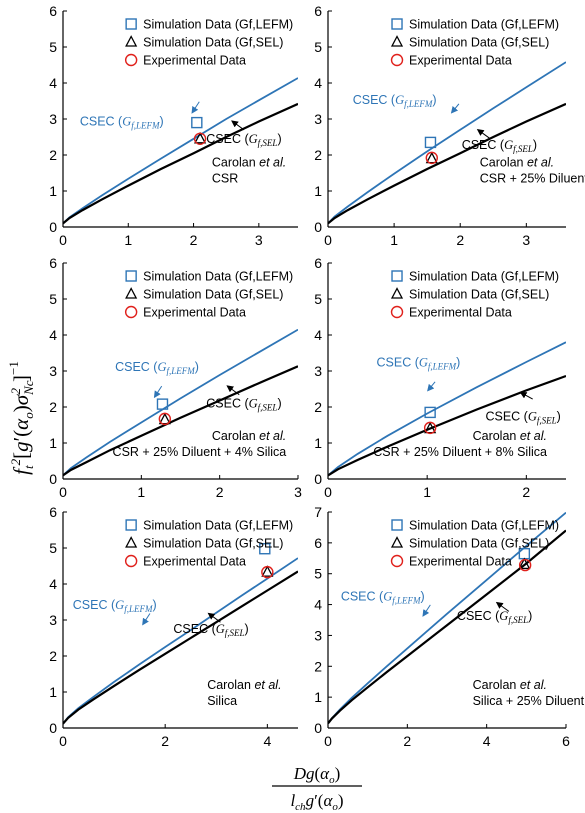 Image resolution: width=585 pixels, height=813 pixels. What do you see at coordinates (21, 418) in the screenshot?
I see `y-axis-label: ft2[g′(αo)σNc2]−1` at bounding box center [21, 418].